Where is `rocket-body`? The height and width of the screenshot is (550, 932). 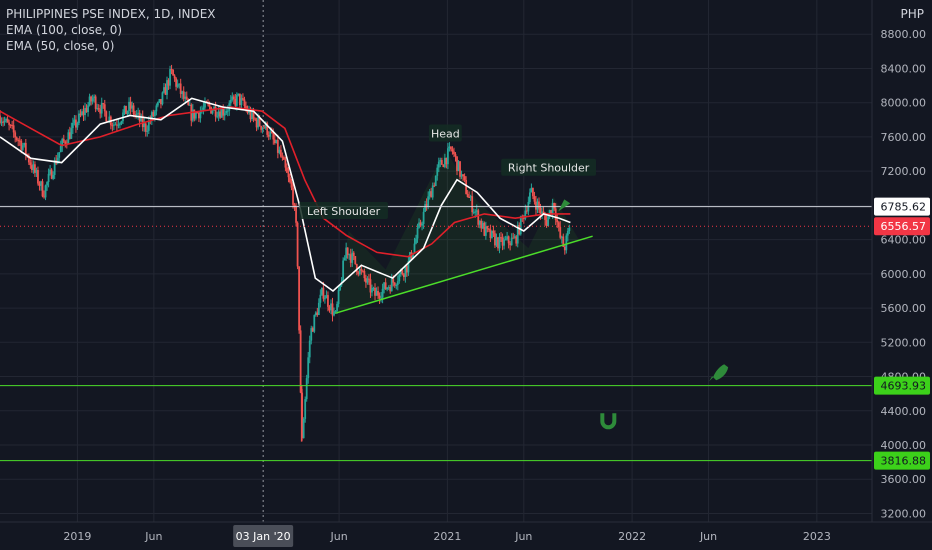 rocket-body is located at coordinates (721, 372).